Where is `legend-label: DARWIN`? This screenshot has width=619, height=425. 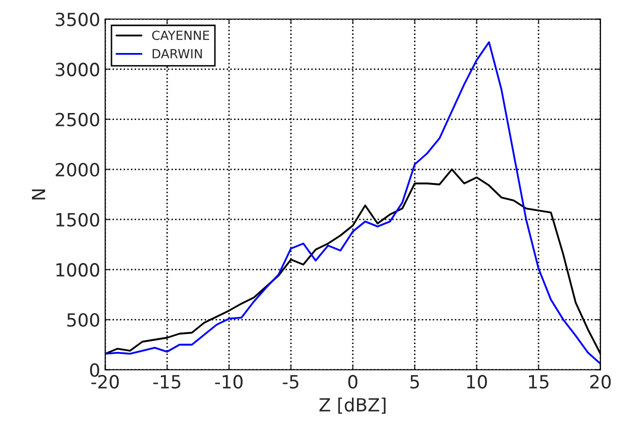 legend-label: DARWIN is located at coordinates (177, 53).